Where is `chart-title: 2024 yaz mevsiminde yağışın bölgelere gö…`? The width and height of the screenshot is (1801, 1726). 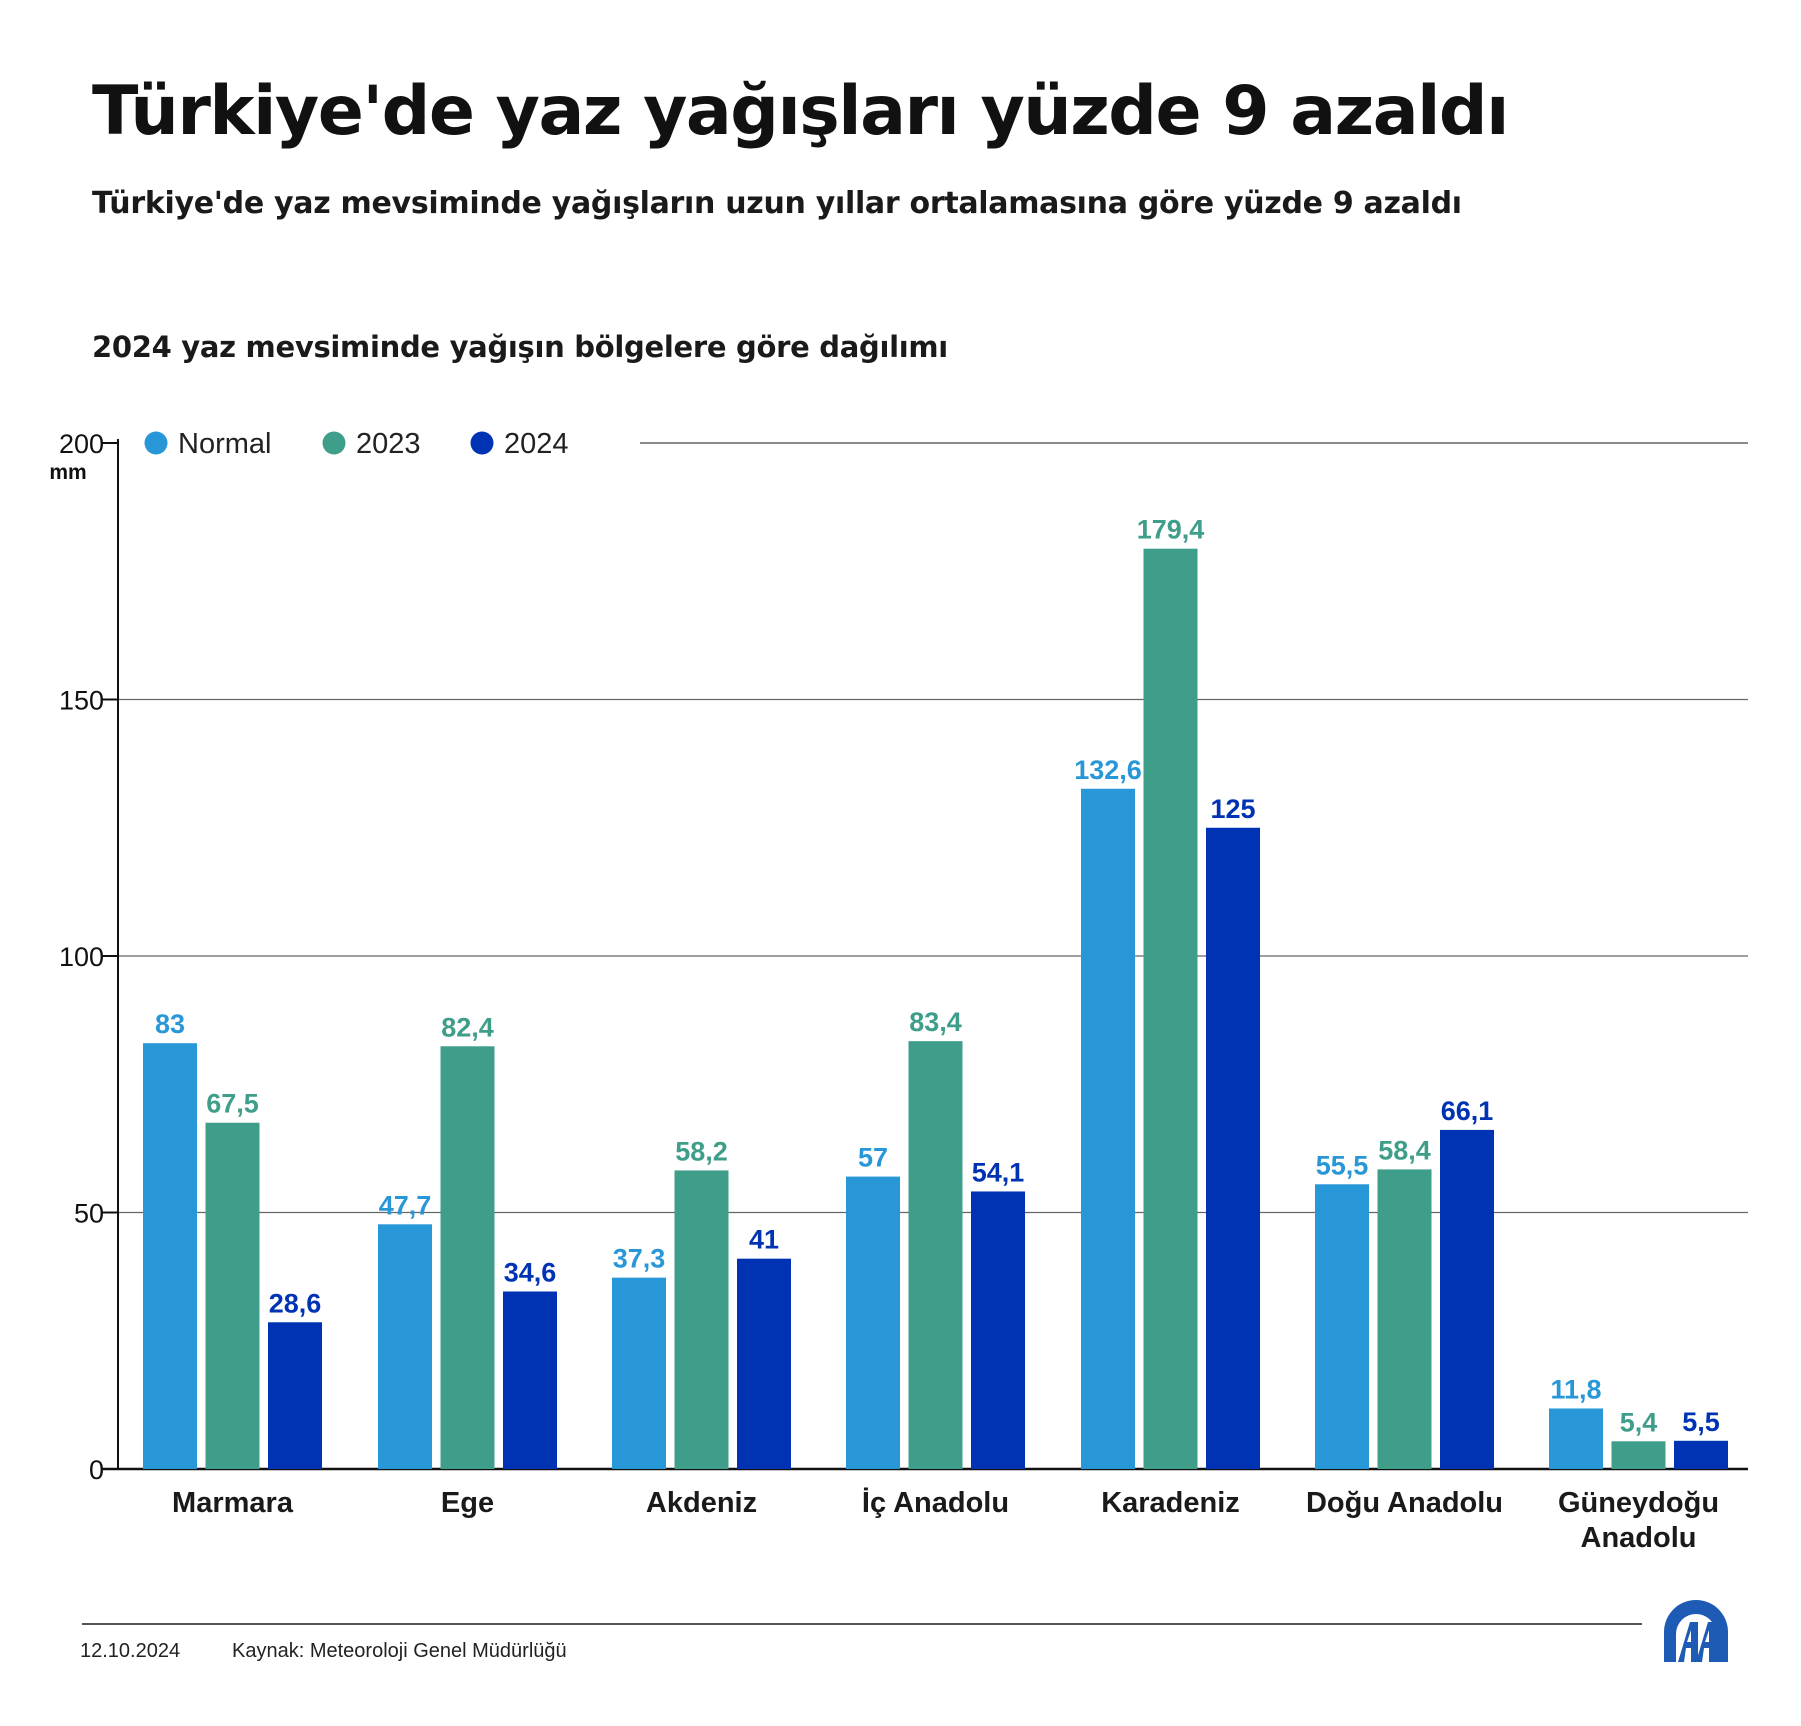
chart-title: 2024 yaz mevsiminde yağışın bölgelere gö… is located at coordinates (520, 347).